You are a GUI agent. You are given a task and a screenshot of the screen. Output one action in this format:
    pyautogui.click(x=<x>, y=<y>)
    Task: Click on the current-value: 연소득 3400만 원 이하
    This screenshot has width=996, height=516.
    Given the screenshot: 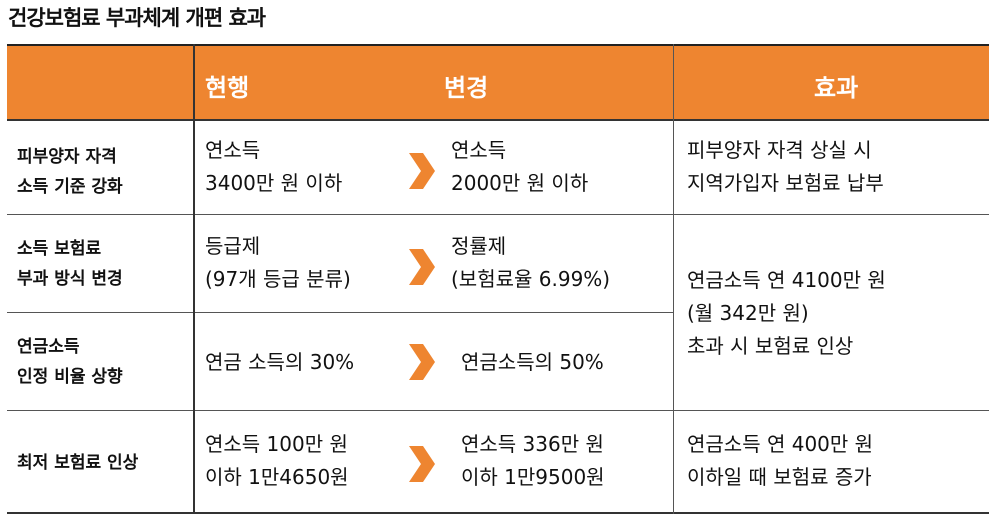 What is the action you would take?
    pyautogui.click(x=274, y=166)
    